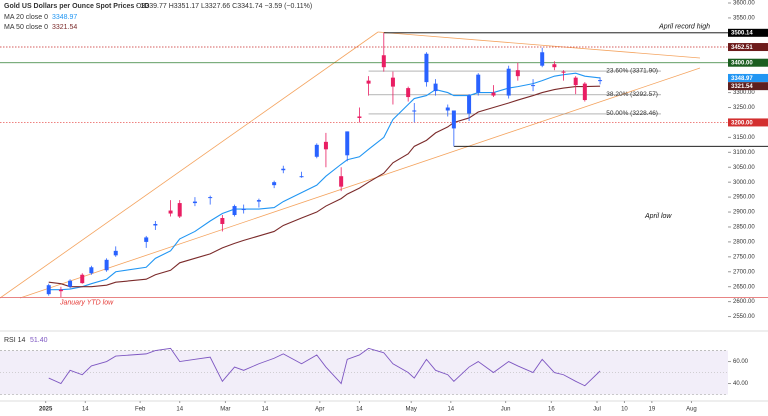 The image size is (768, 416). What do you see at coordinates (744, 153) in the screenshot?
I see `y-tick-label: 3100.00` at bounding box center [744, 153].